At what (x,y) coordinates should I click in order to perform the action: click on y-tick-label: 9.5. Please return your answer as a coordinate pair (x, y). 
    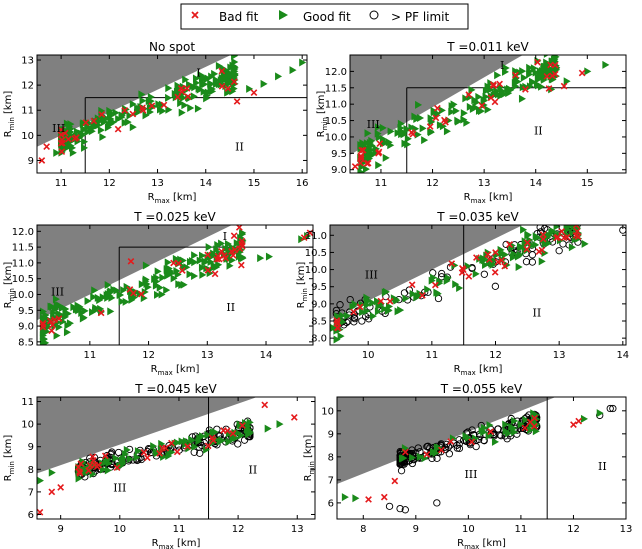
    Looking at the image, I should click on (339, 154).